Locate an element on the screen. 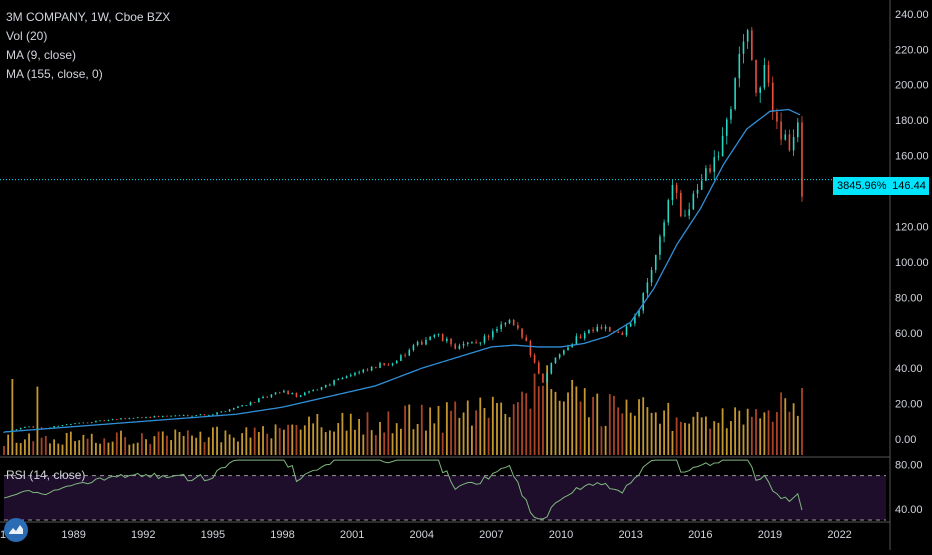 This screenshot has height=555, width=932. x-tick-label: 1995 is located at coordinates (213, 535).